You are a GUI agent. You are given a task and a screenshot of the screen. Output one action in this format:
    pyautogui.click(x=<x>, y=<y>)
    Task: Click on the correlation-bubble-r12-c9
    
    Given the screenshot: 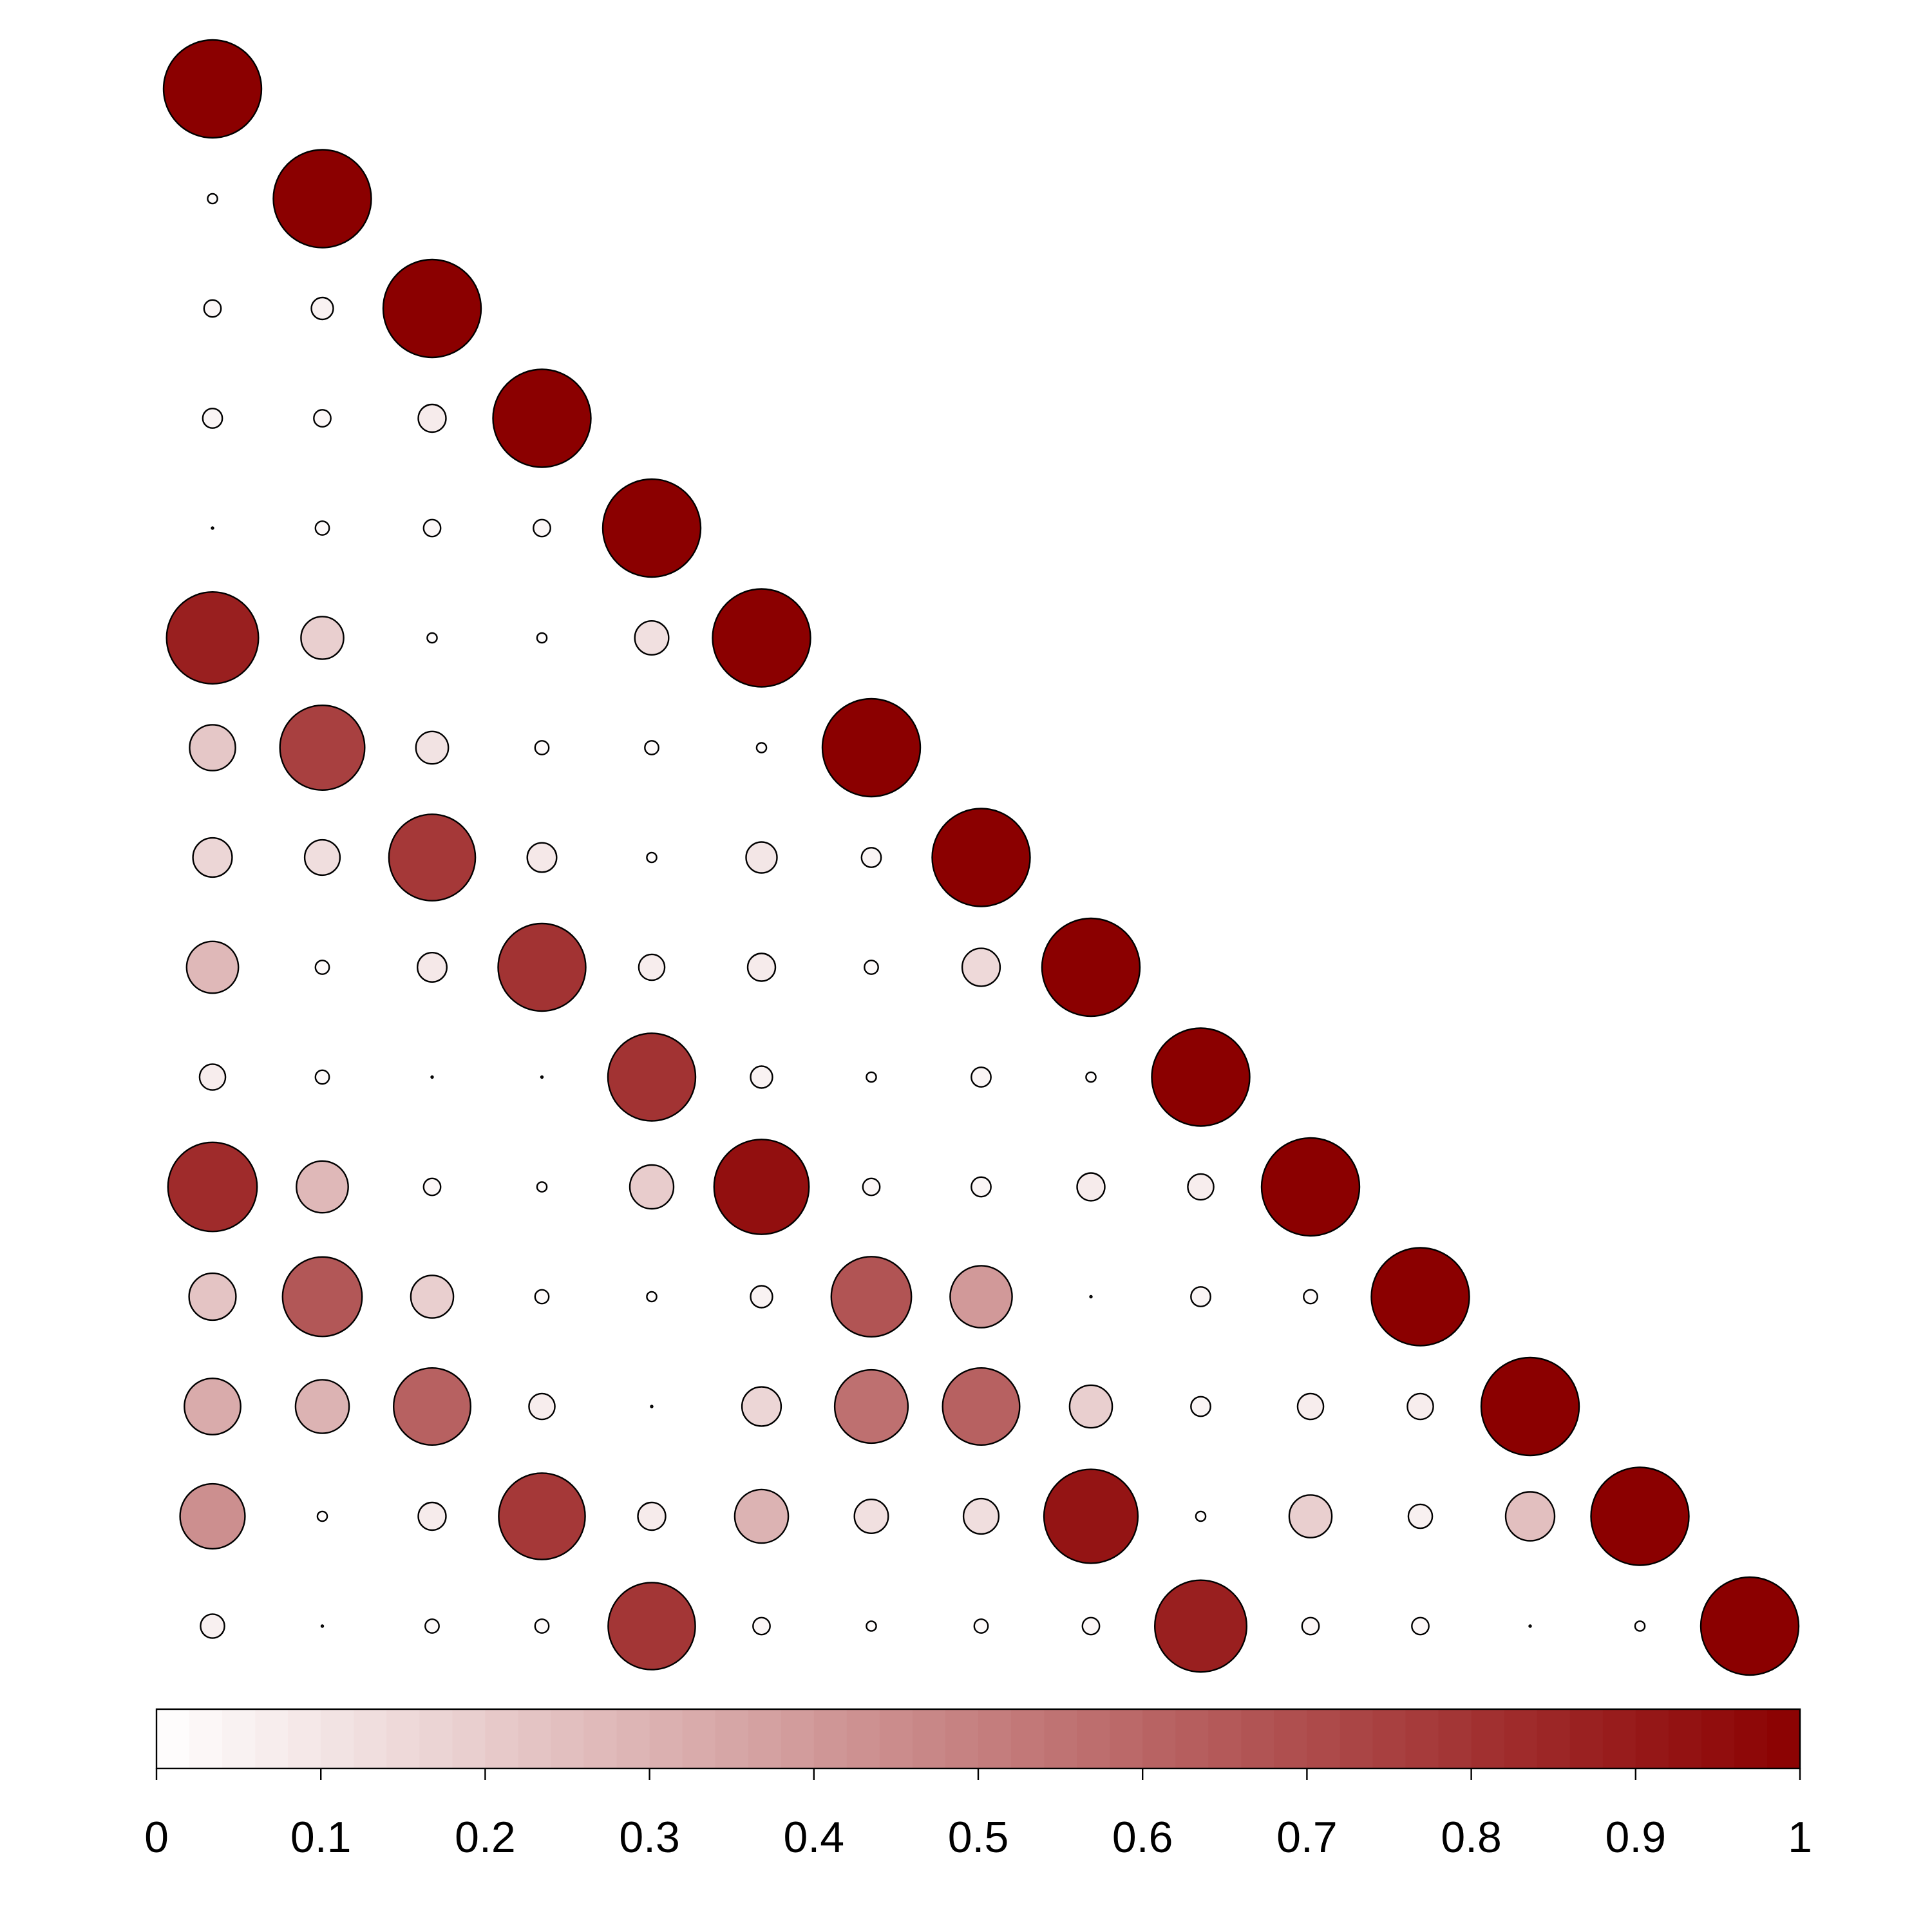 What is the action you would take?
    pyautogui.click(x=1091, y=1296)
    